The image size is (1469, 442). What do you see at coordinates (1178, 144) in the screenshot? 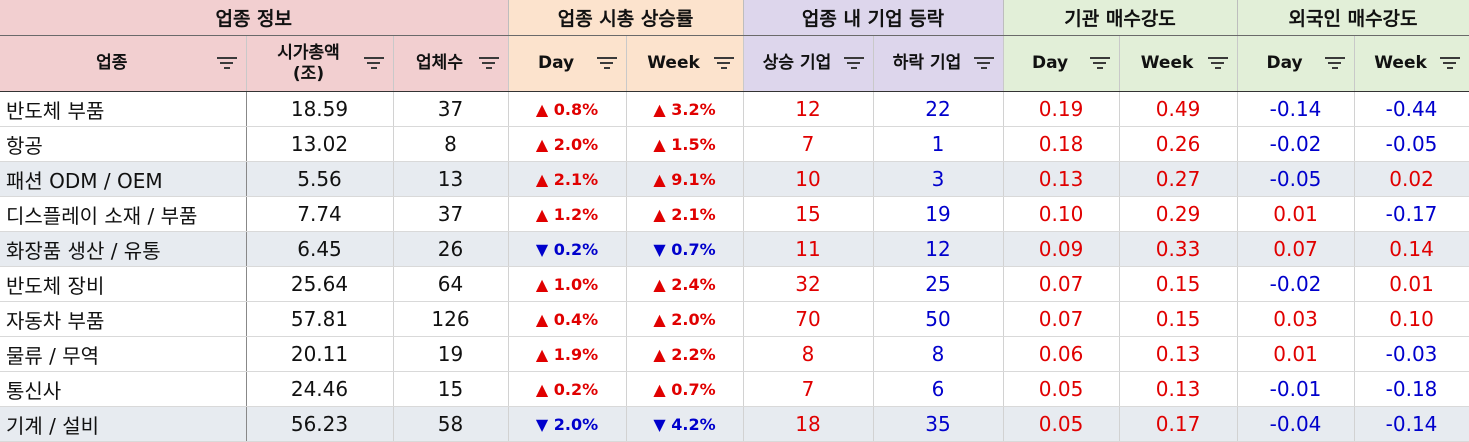
I see `cell-inst-week: 0.26` at bounding box center [1178, 144].